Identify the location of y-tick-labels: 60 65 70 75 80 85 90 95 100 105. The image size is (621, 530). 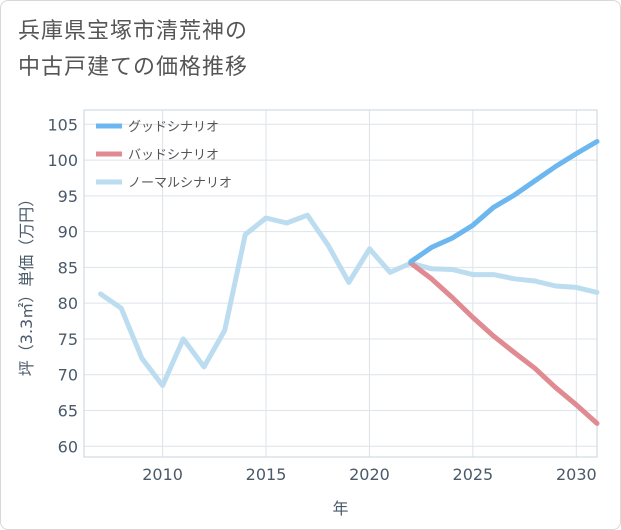
(62, 285).